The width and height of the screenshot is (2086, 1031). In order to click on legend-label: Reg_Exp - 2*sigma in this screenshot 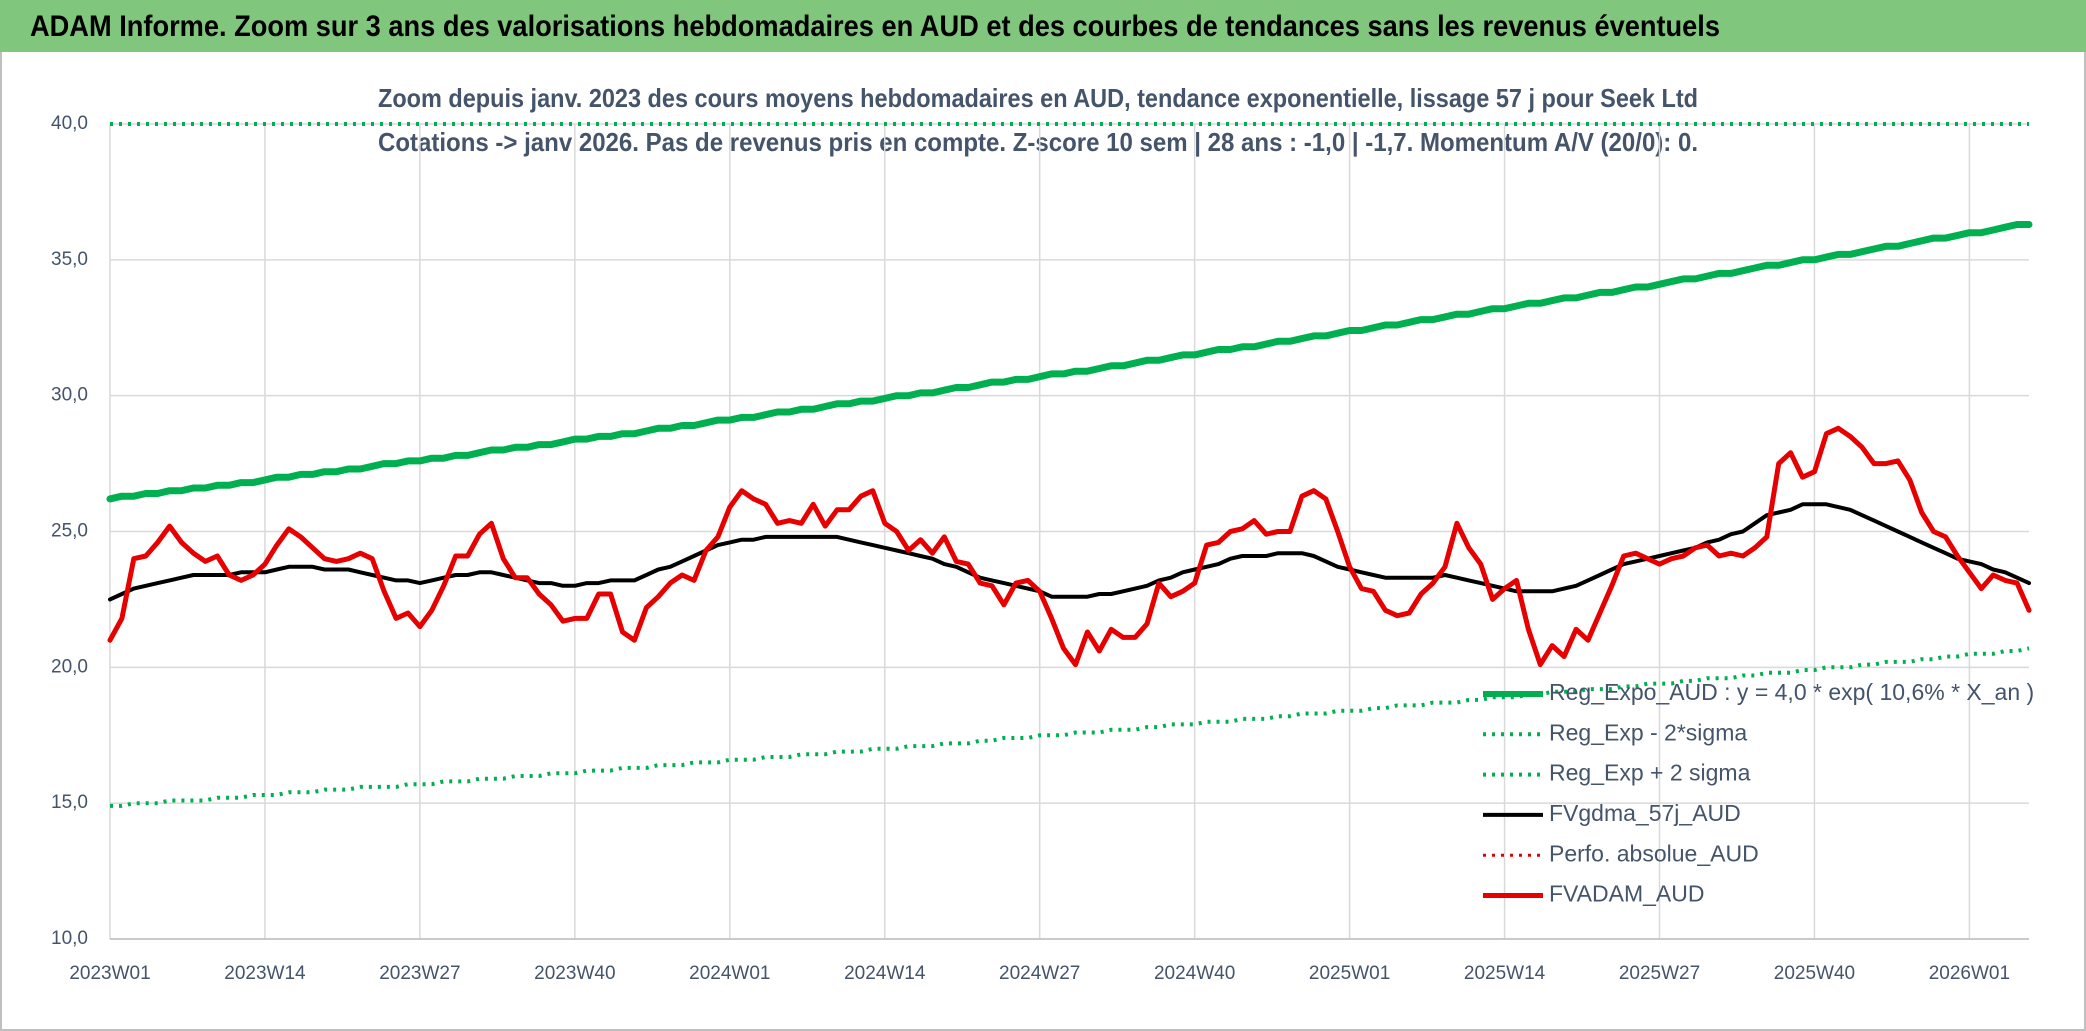, I will do `click(1648, 732)`.